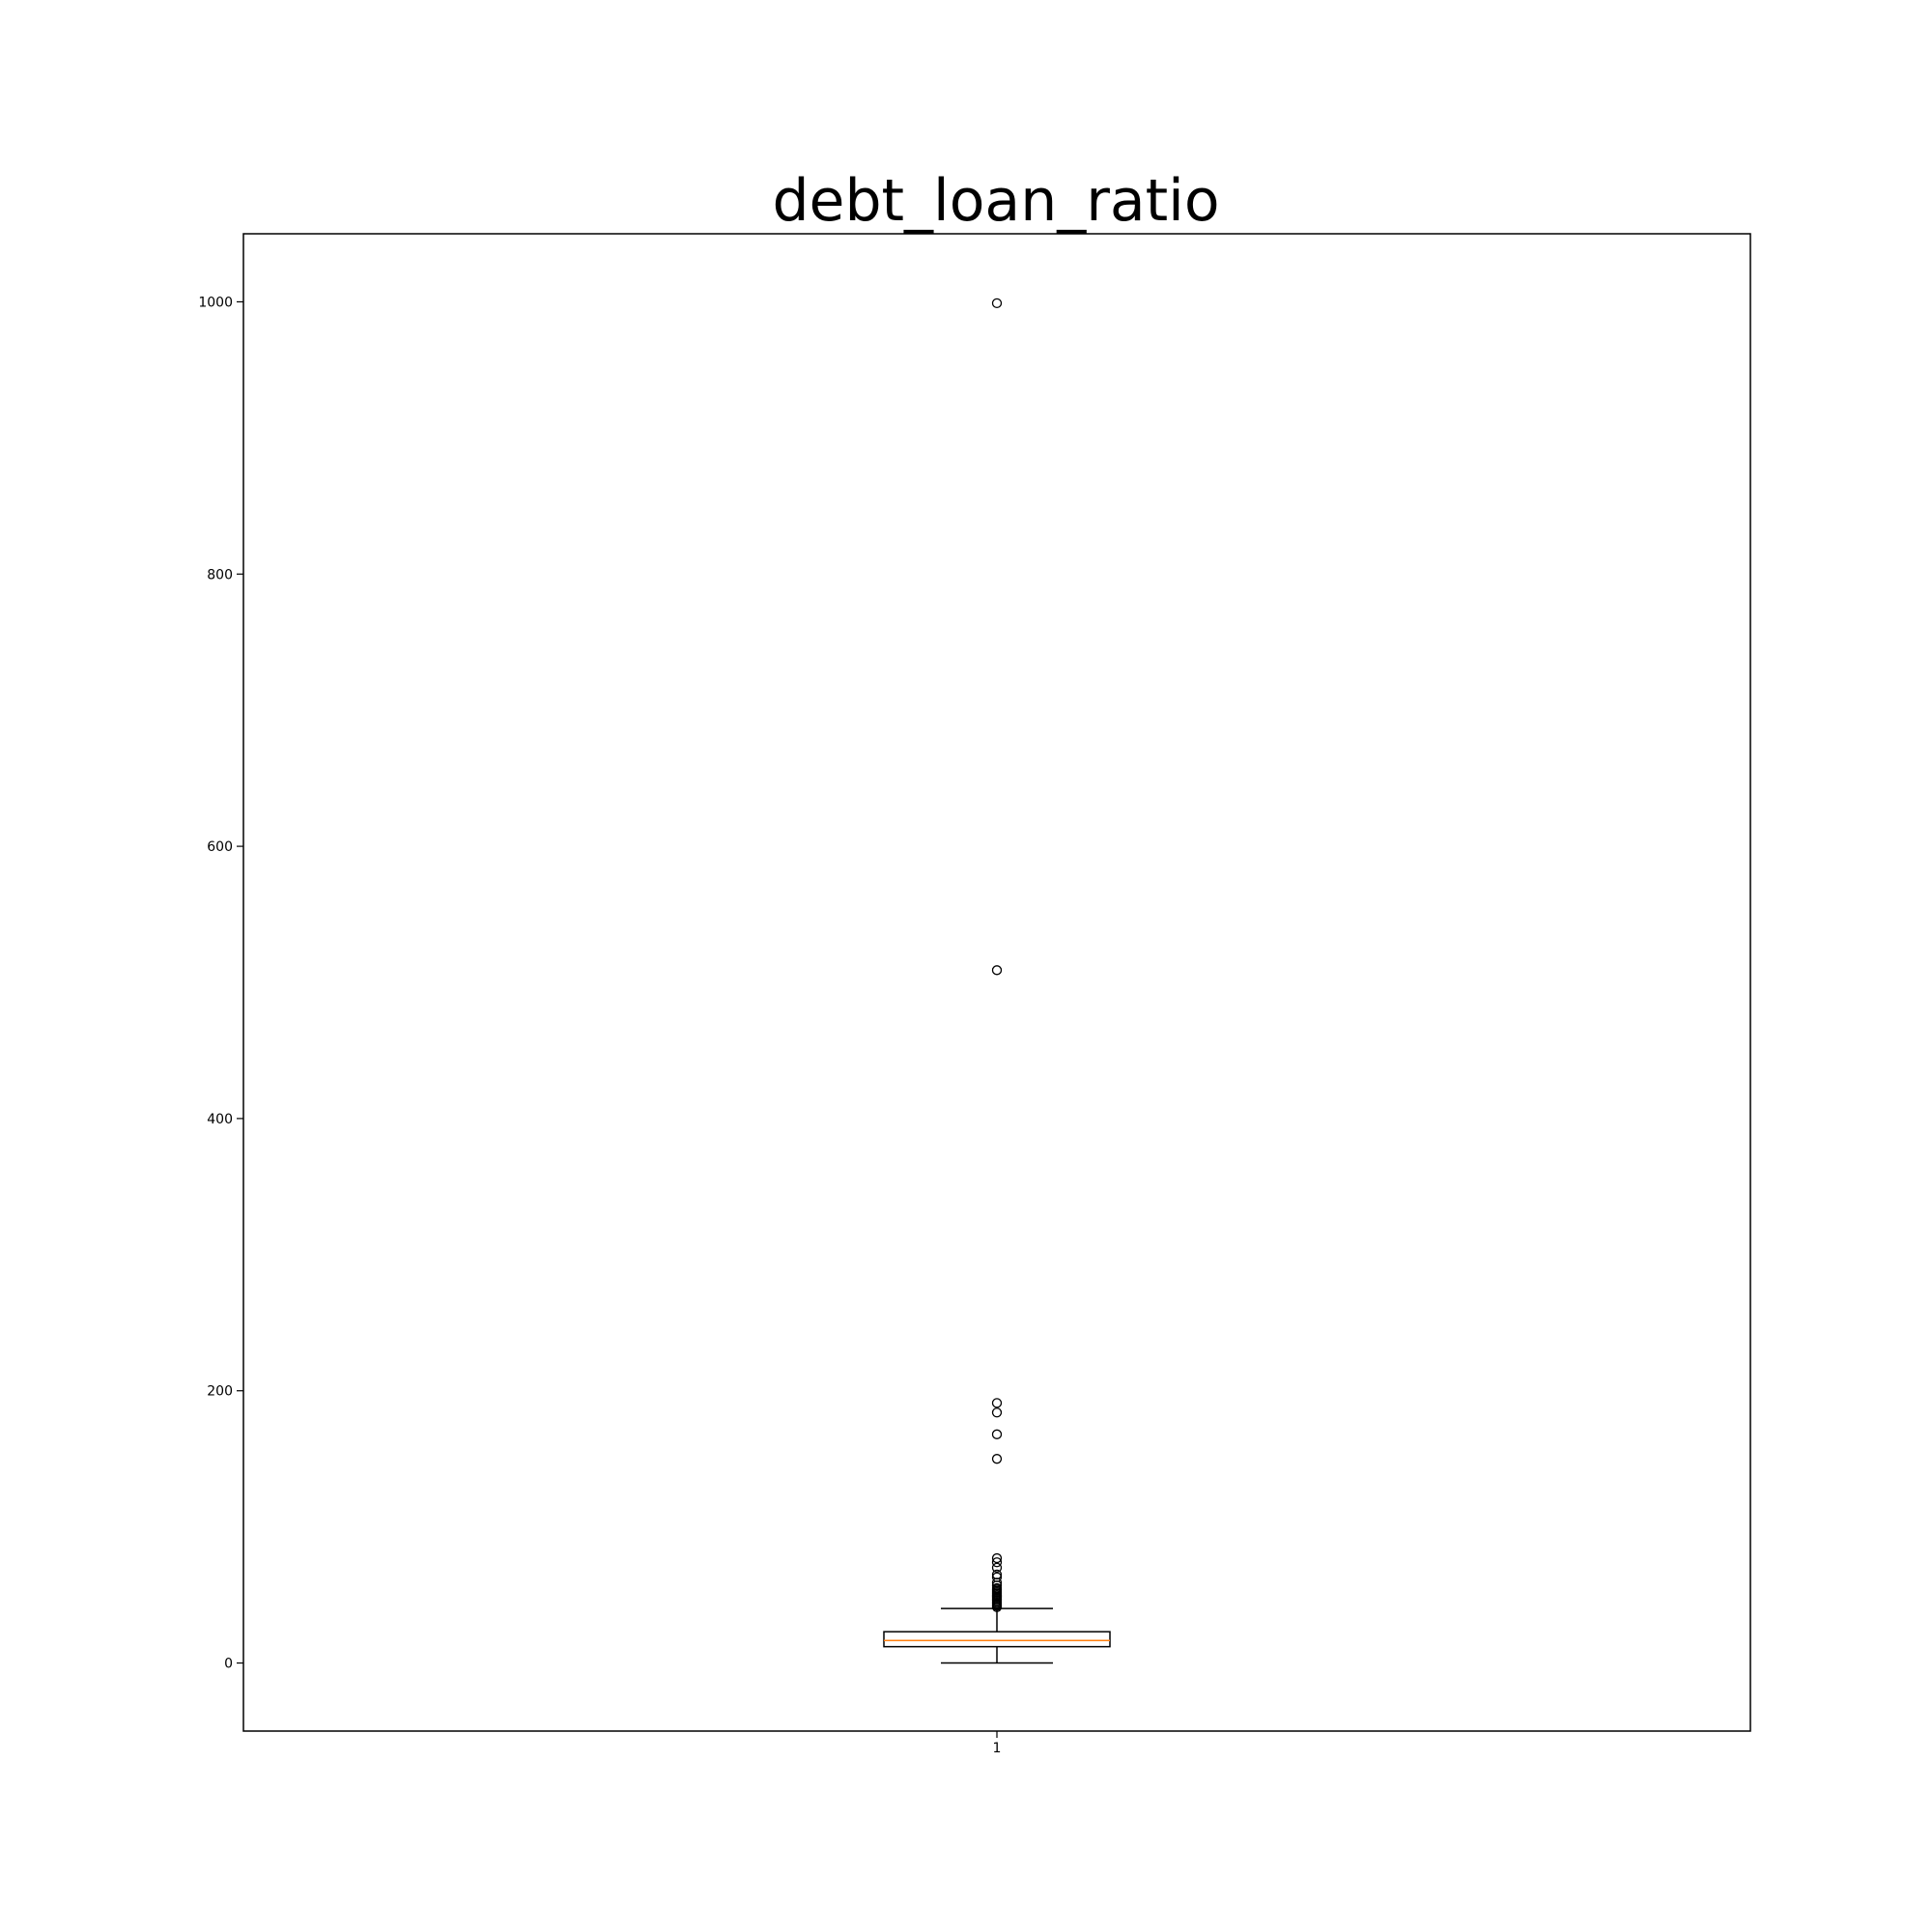 The image size is (1932, 1932). I want to click on y-tick-label: 800, so click(220, 574).